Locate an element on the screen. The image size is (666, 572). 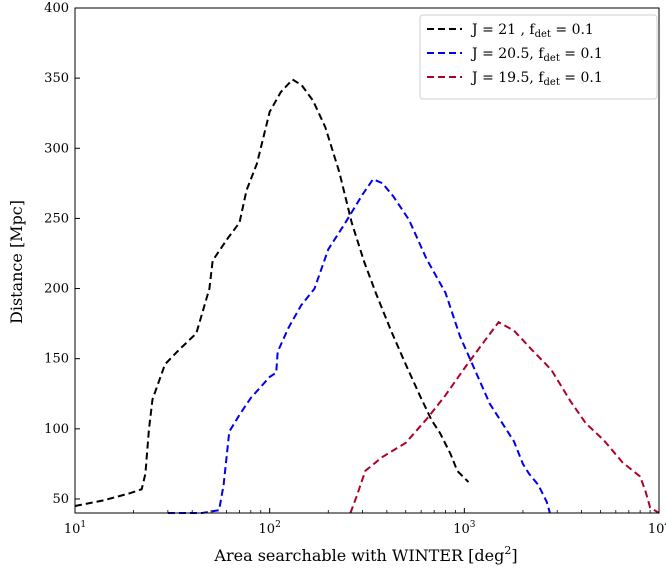
y-tick-label: 250 is located at coordinates (56, 218).